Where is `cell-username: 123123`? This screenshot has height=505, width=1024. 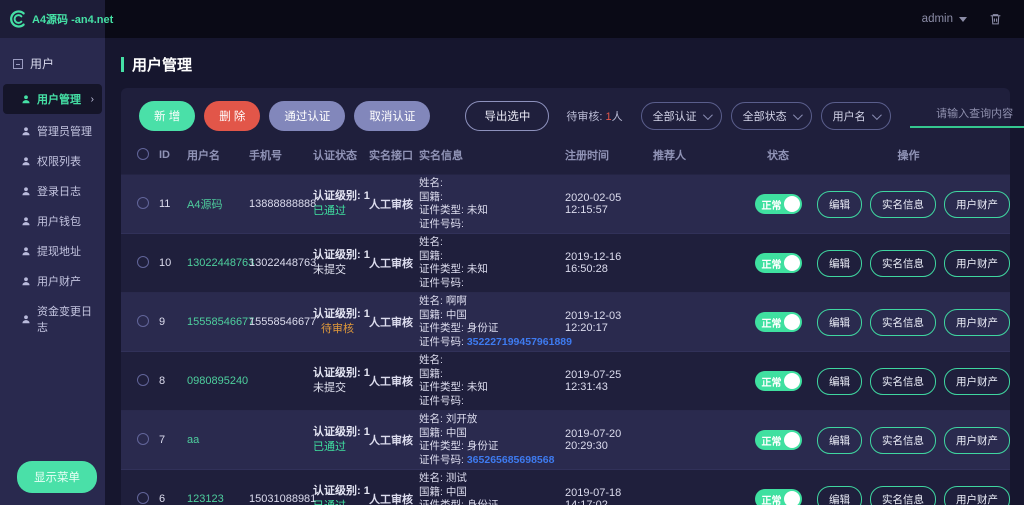 cell-username: 123123 is located at coordinates (205, 499).